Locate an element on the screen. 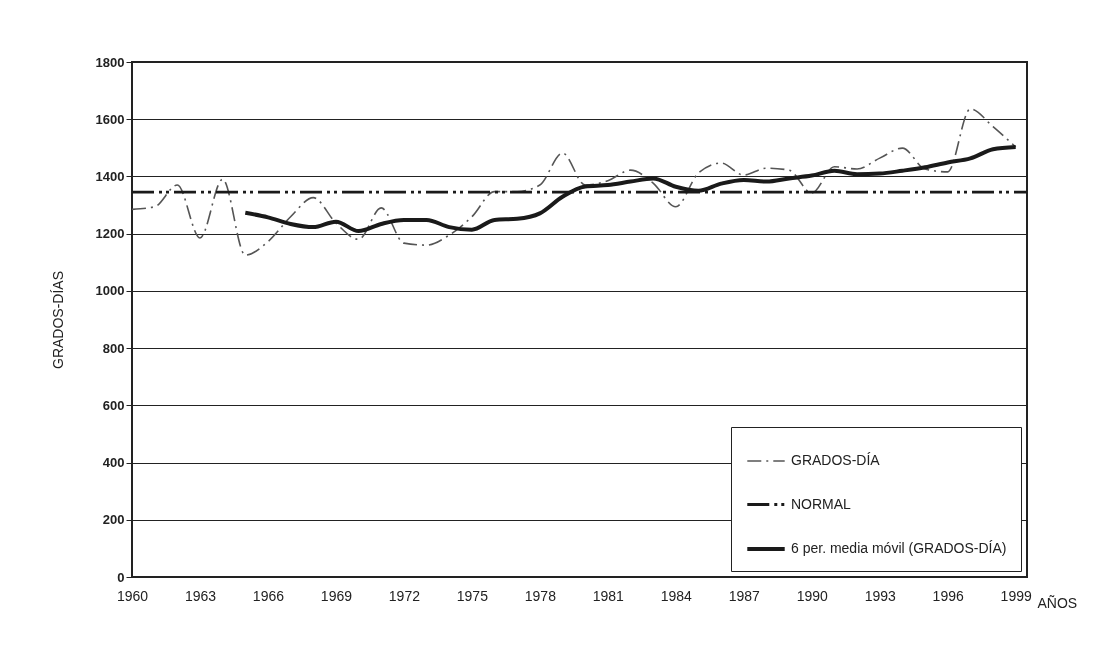 Image resolution: width=1112 pixels, height=651 pixels. x-axis-title: AÑOS is located at coordinates (1057, 602).